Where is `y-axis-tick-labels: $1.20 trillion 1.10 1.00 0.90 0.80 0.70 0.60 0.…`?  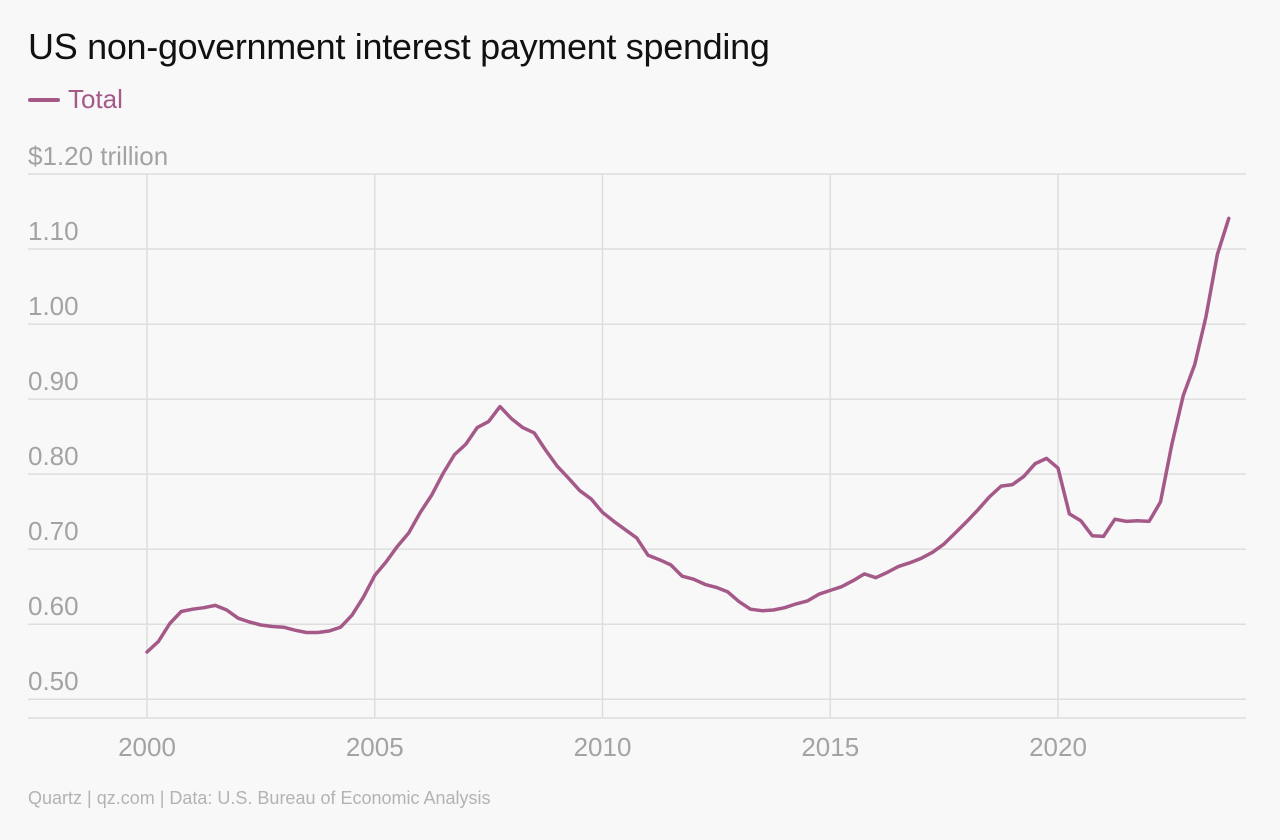 y-axis-tick-labels: $1.20 trillion 1.10 1.00 0.90 0.80 0.70 0.60 0.… is located at coordinates (98, 418).